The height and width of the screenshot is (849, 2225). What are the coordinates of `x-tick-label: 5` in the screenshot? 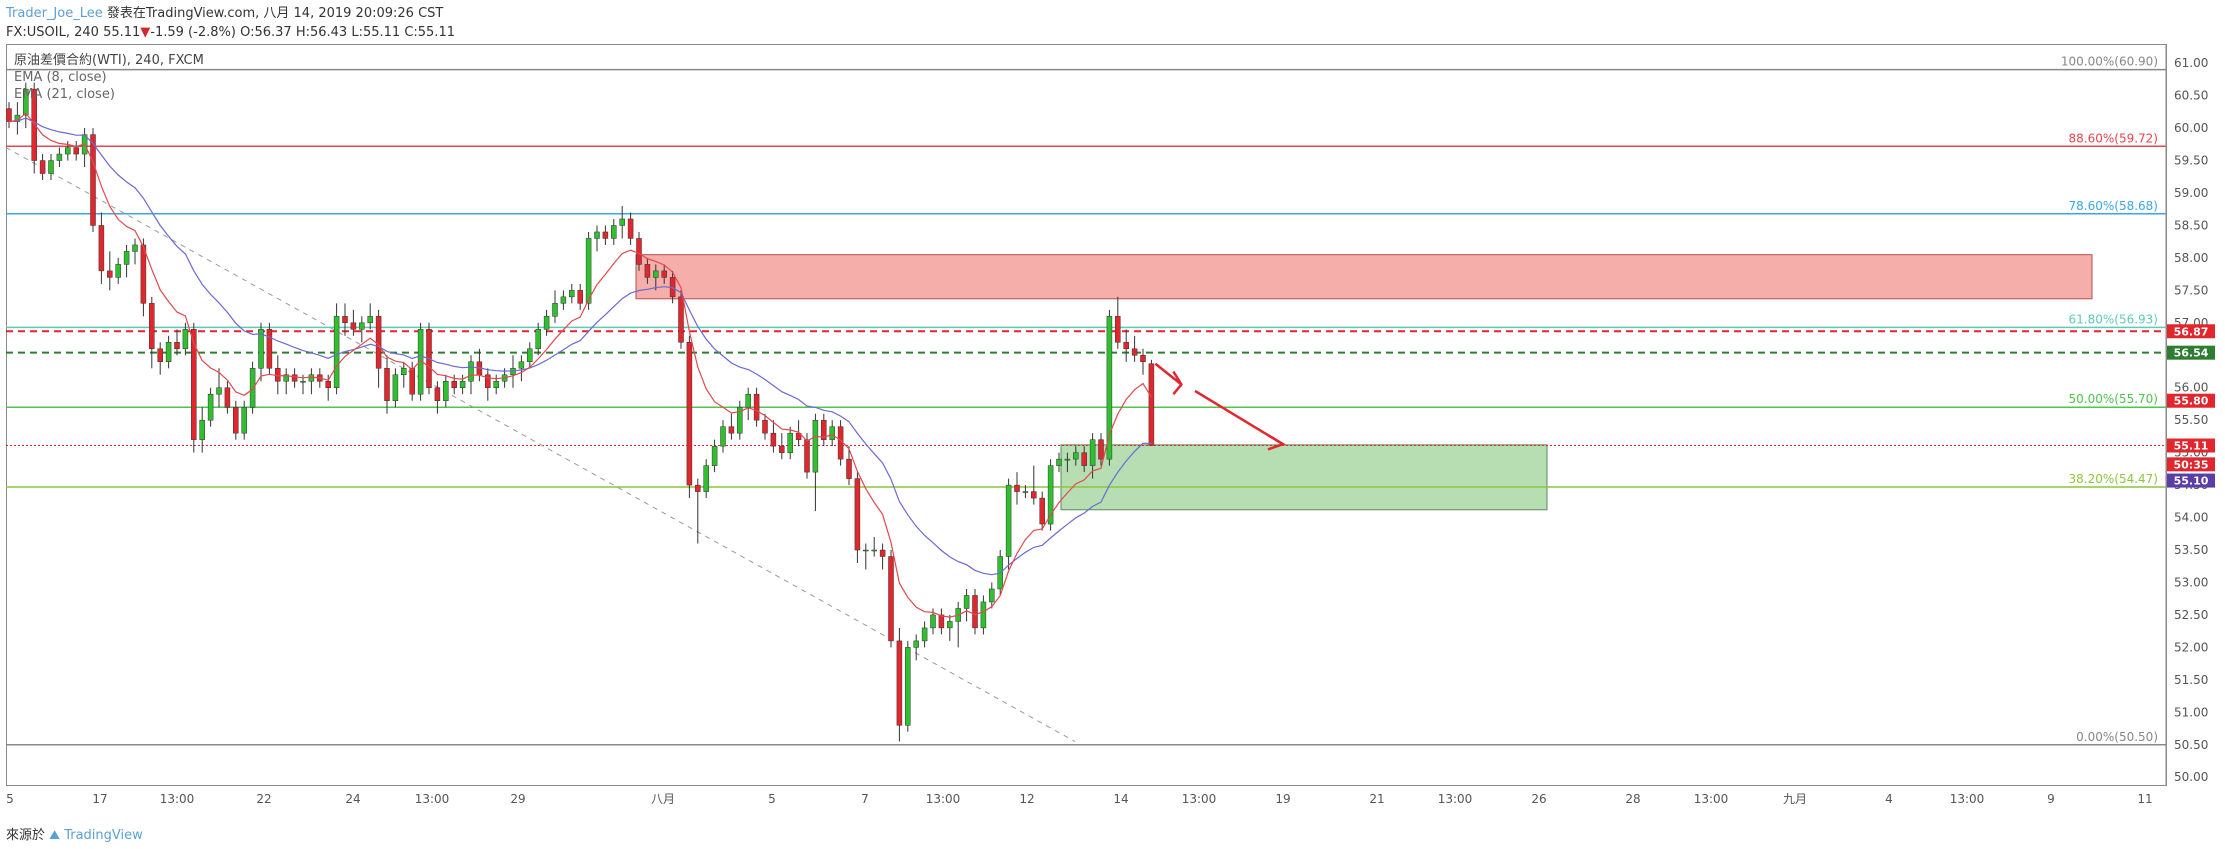 It's located at (10, 799).